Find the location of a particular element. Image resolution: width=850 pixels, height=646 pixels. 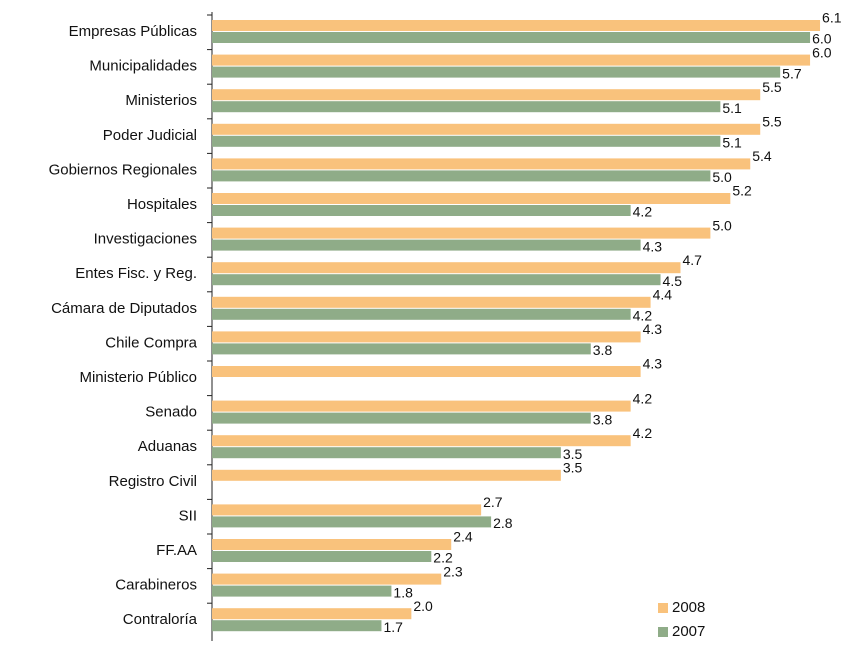

category-label: Registro Civil is located at coordinates (153, 481).